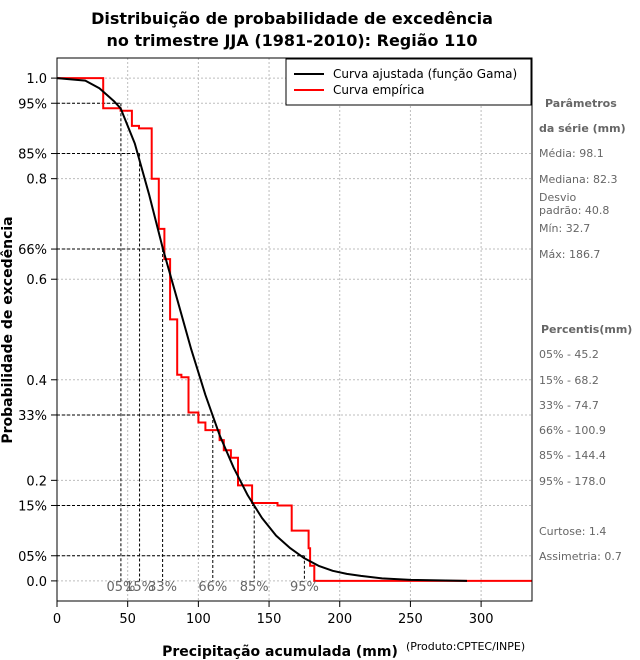 The image size is (640, 660). Describe the element at coordinates (32, 155) in the screenshot. I see `y-tick-label: 85%` at that location.